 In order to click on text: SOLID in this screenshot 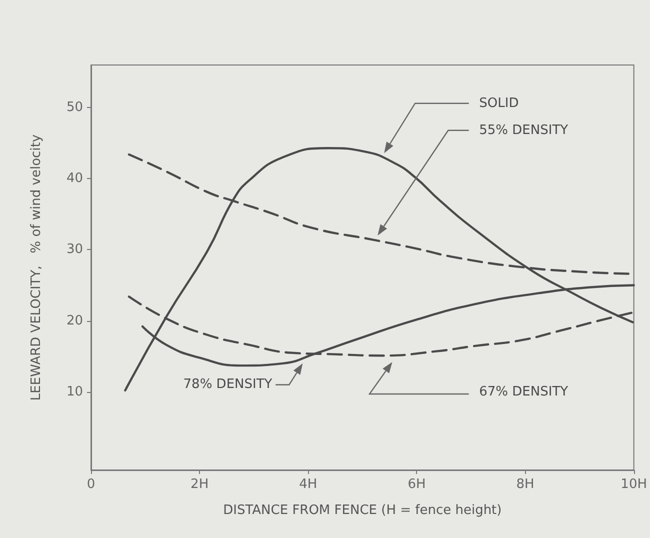, I will do `click(499, 103)`.